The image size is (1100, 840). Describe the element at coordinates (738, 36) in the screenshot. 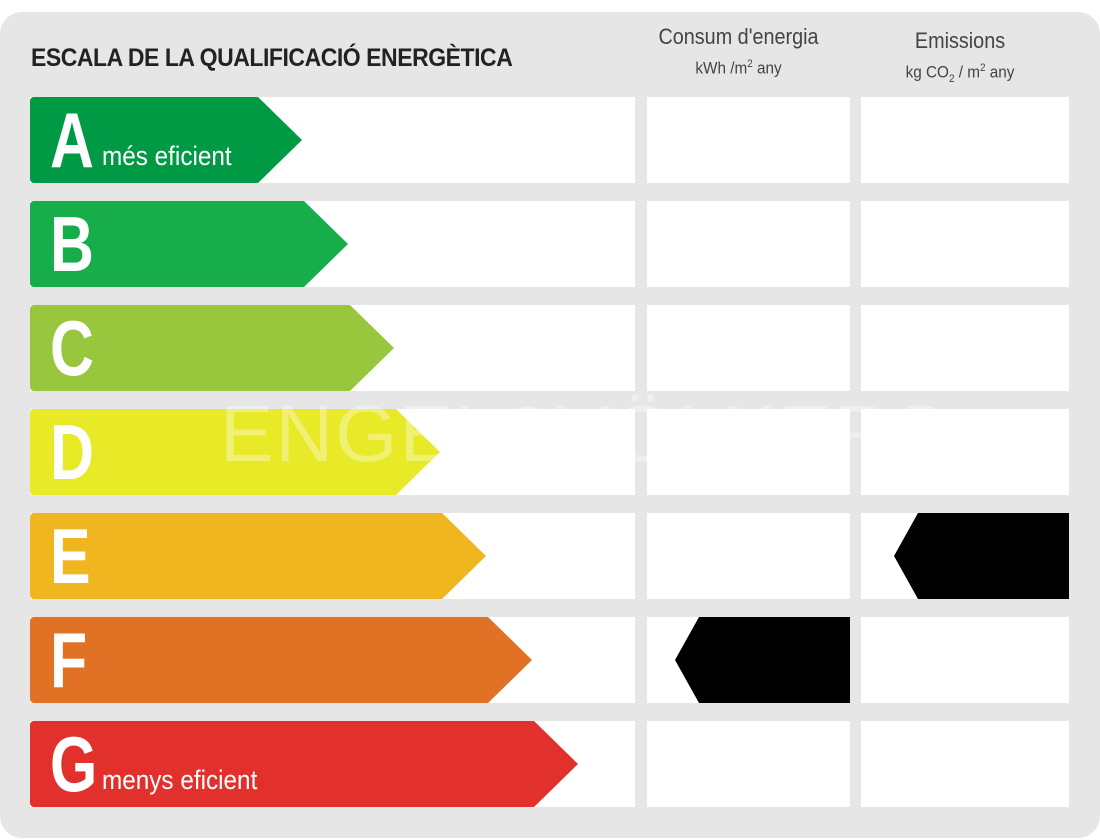

I see `consumption-column-title: Consum d'energia` at that location.